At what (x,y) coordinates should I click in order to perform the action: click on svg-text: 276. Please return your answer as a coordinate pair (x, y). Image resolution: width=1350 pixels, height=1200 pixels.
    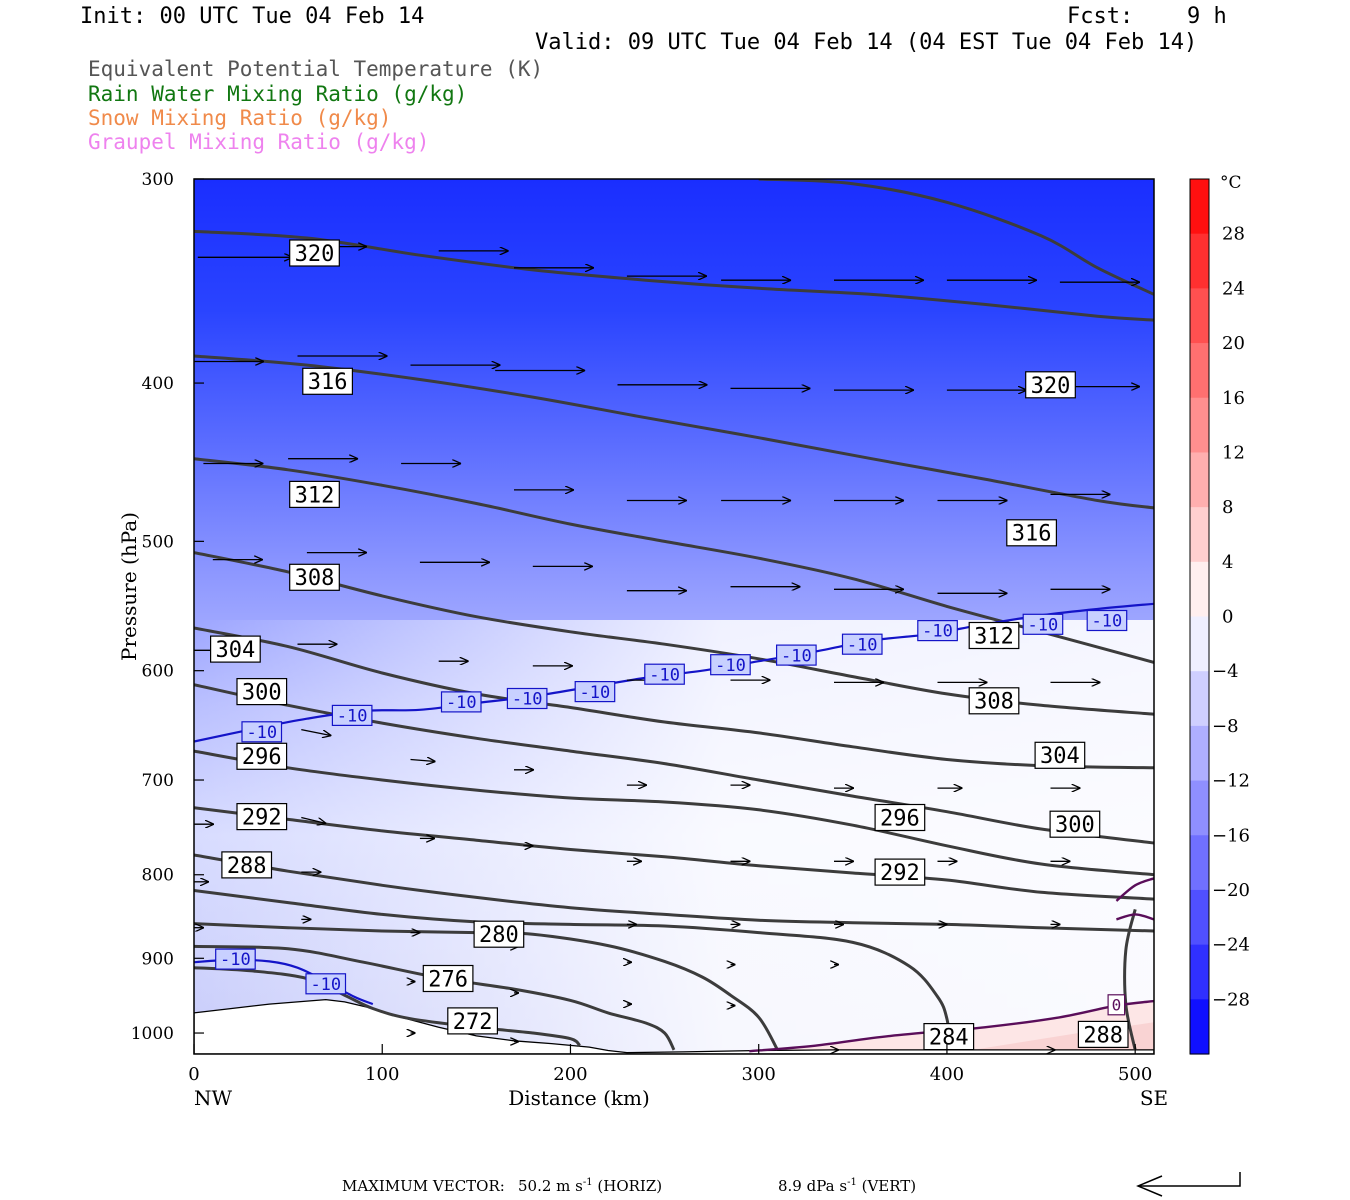
    Looking at the image, I should click on (448, 979).